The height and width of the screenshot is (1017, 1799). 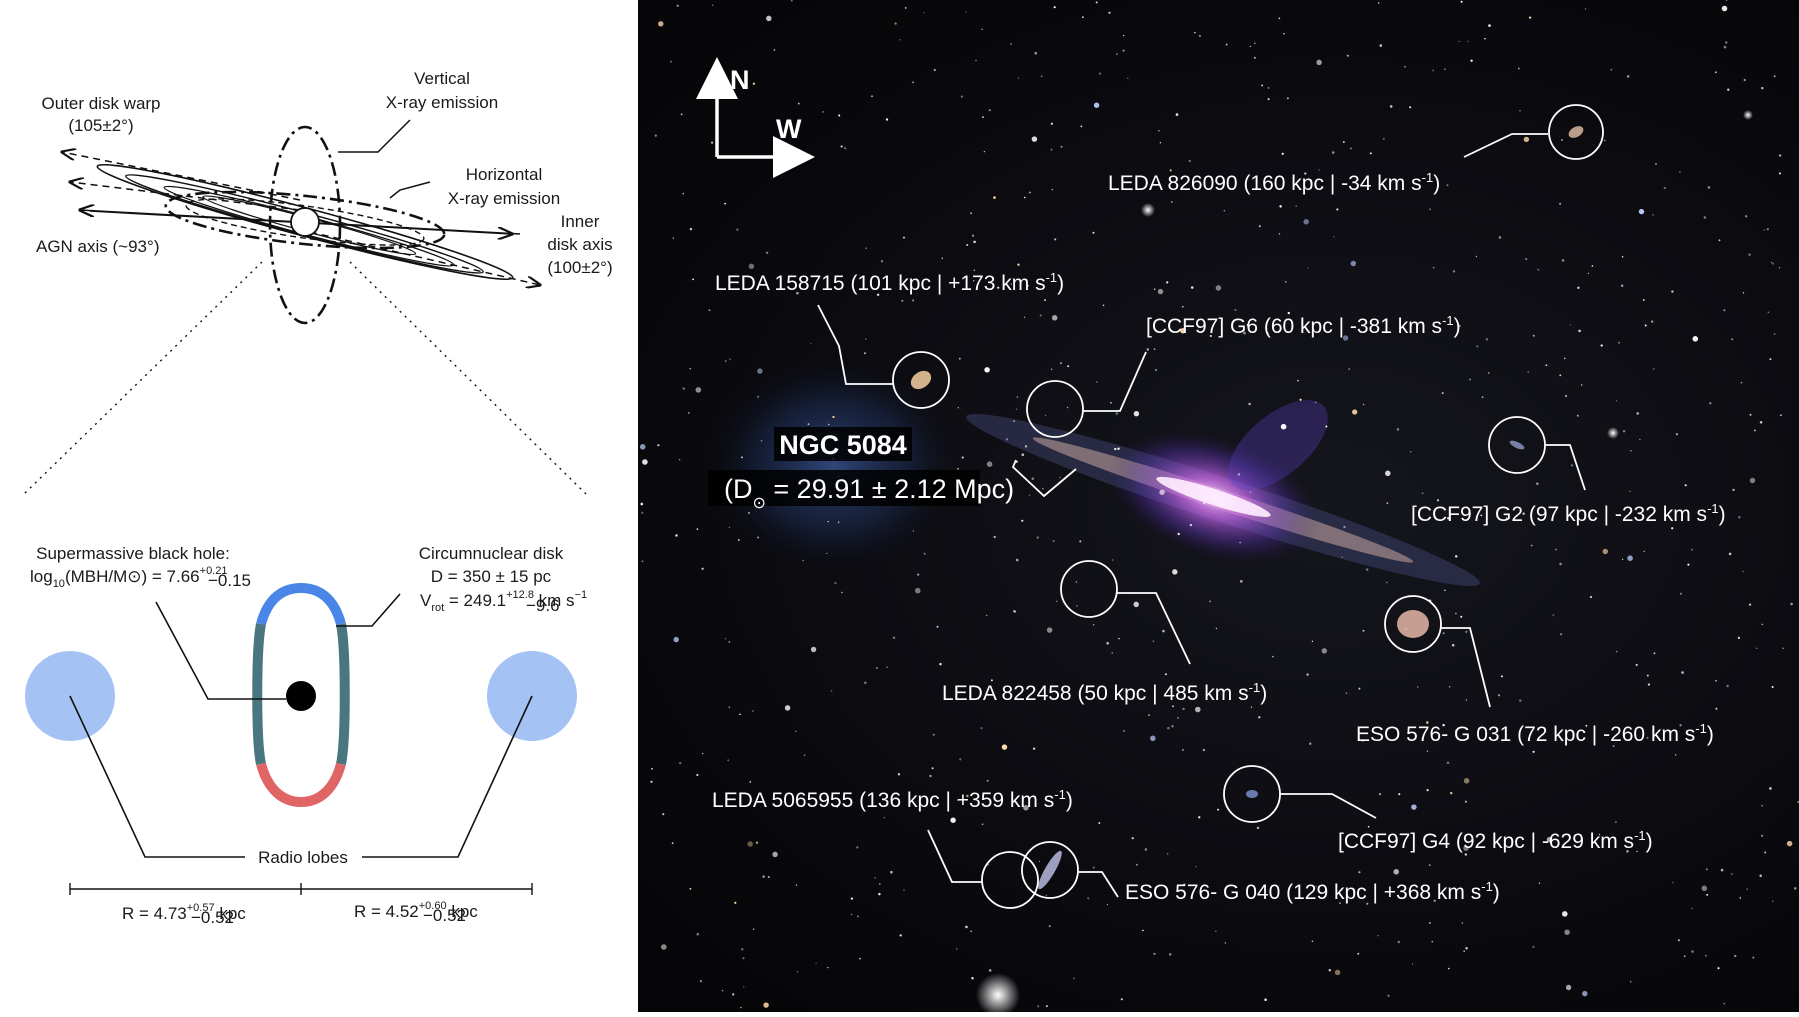 I want to click on leda-822458-circle, so click(x=1089, y=589).